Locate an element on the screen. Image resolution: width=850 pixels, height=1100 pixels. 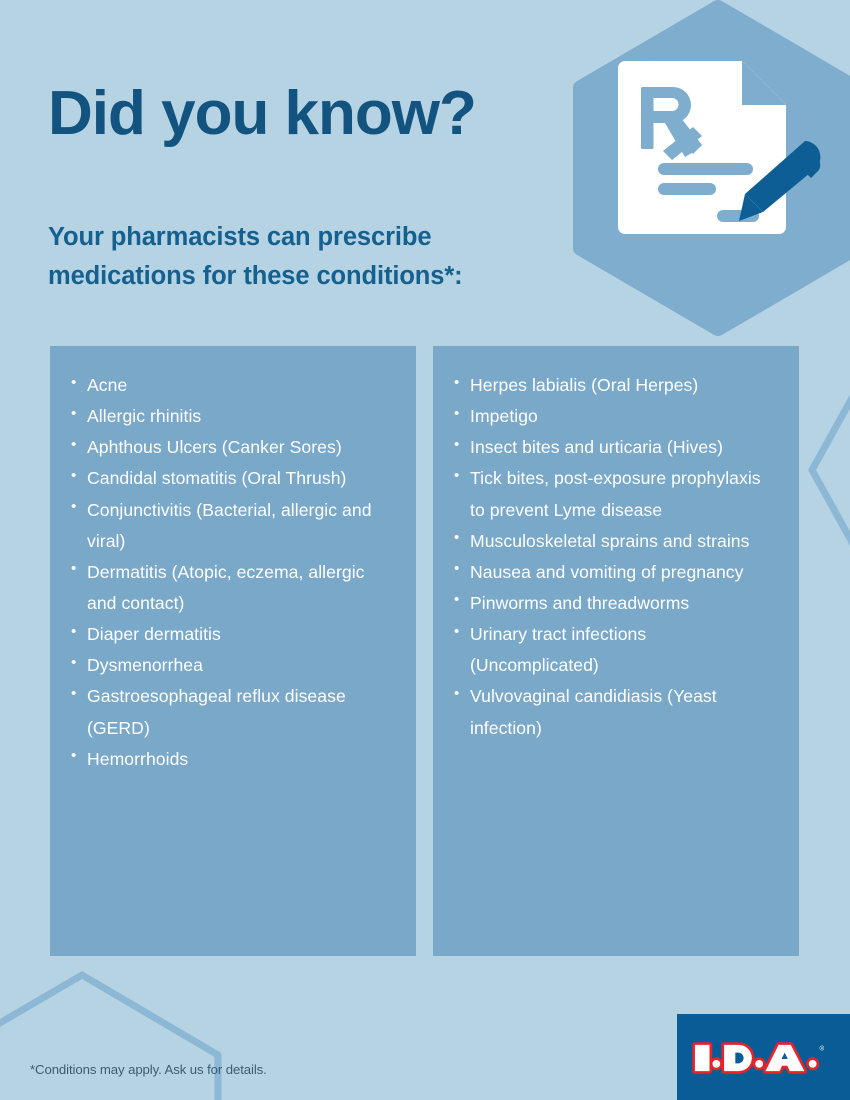
pencil-icon is located at coordinates (780, 181).